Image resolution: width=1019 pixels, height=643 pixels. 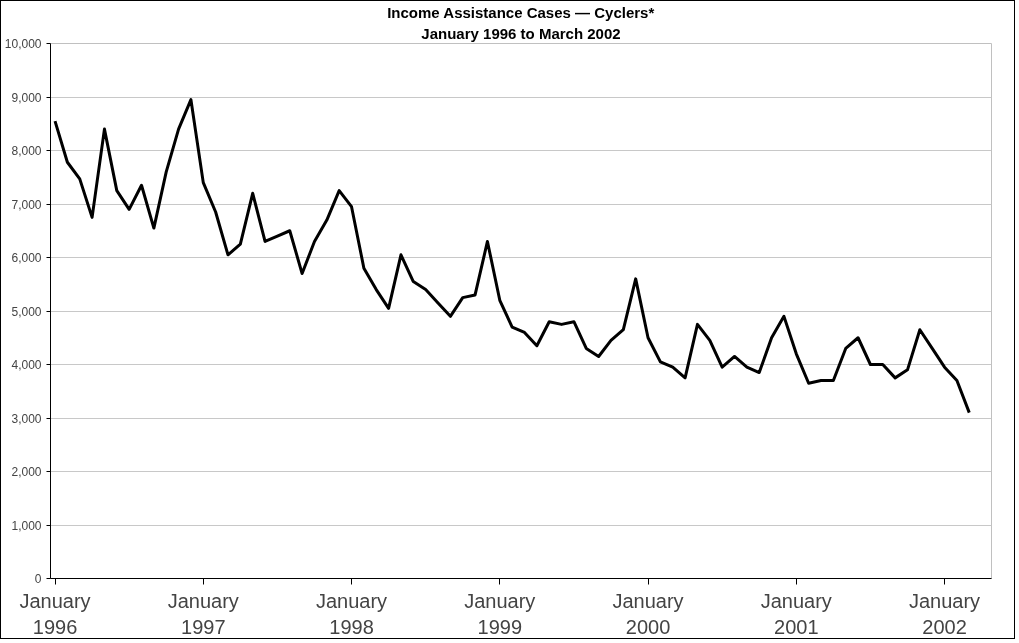 I want to click on y-tick-label: 0, so click(x=38, y=579).